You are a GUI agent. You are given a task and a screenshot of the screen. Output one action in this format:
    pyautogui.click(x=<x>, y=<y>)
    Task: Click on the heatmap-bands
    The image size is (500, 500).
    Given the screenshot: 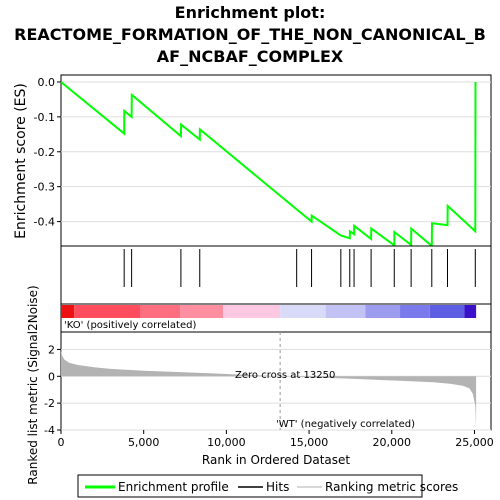 What is the action you would take?
    pyautogui.click(x=269, y=311)
    